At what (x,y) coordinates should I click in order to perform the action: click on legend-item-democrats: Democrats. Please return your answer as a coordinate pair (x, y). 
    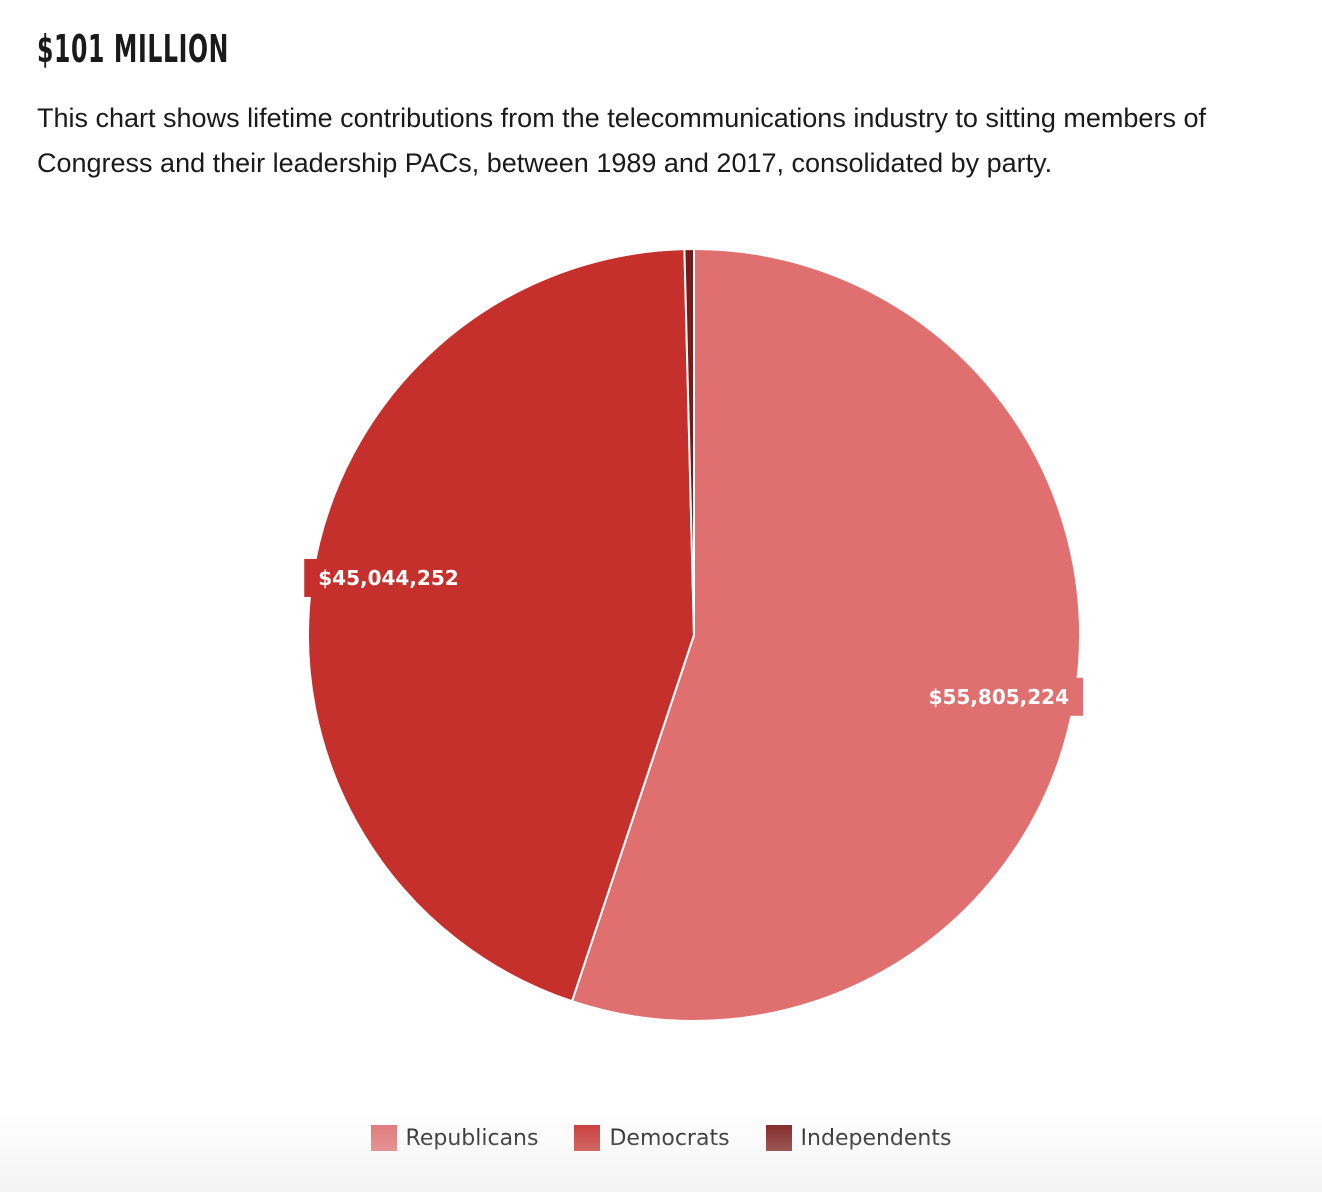
    Looking at the image, I should click on (652, 1138).